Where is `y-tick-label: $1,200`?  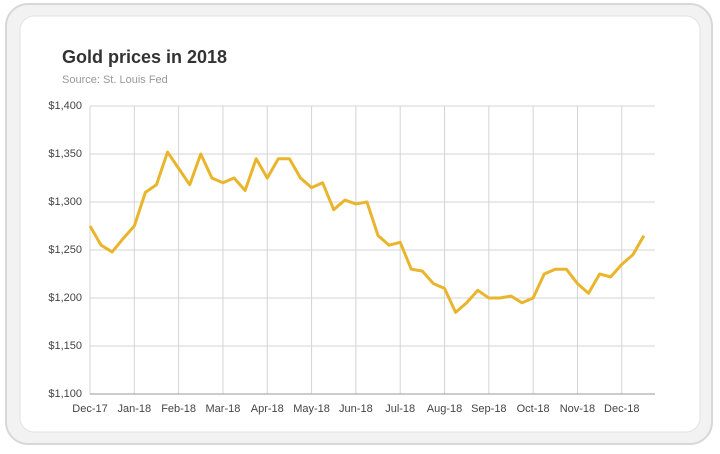
y-tick-label: $1,200 is located at coordinates (65, 298).